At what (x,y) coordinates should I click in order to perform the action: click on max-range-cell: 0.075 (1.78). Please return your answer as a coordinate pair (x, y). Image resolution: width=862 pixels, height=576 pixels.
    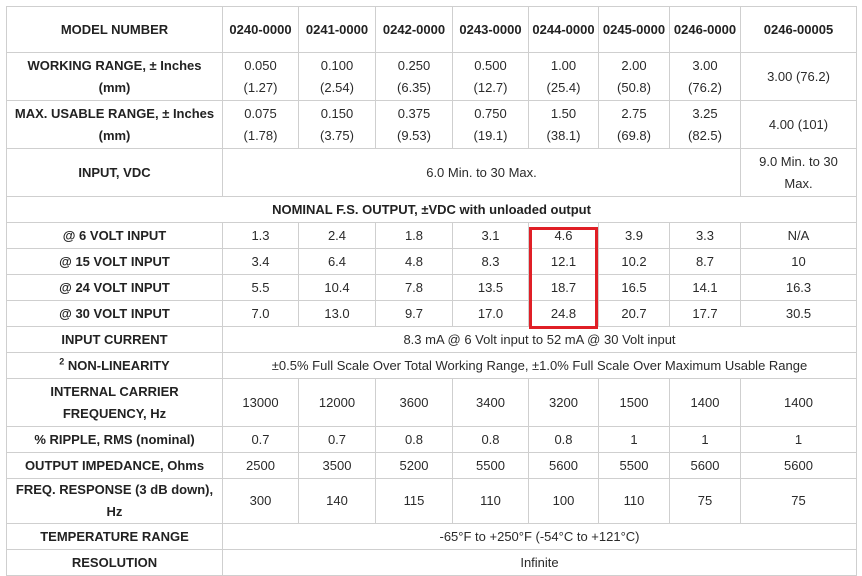
    Looking at the image, I should click on (260, 124).